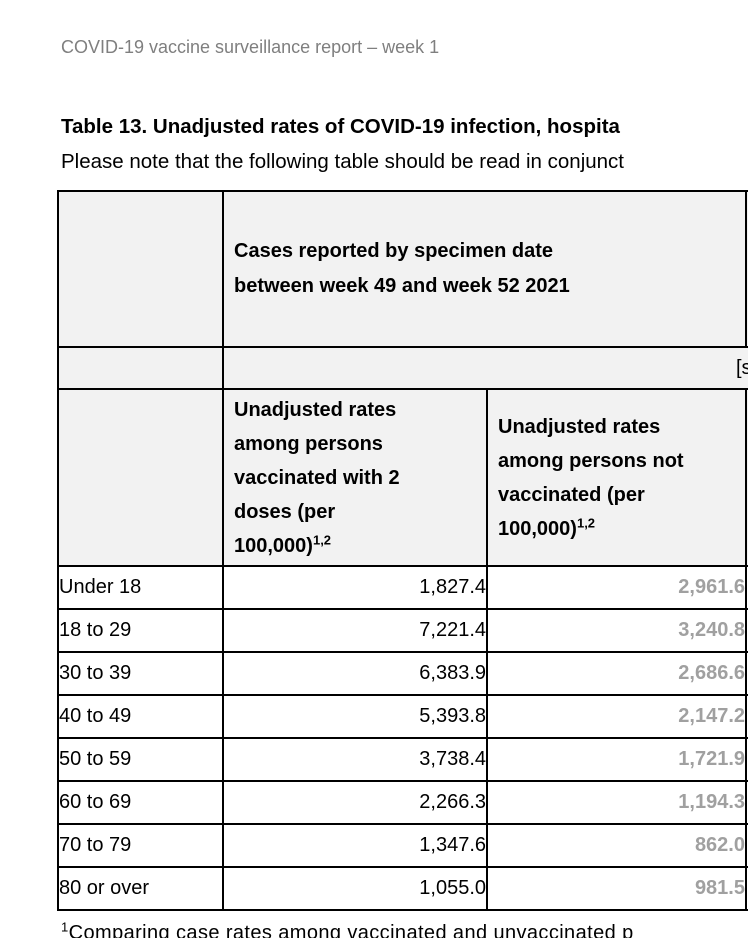 The width and height of the screenshot is (748, 938). What do you see at coordinates (140, 802) in the screenshot?
I see `age-group-label: 60 to 69` at bounding box center [140, 802].